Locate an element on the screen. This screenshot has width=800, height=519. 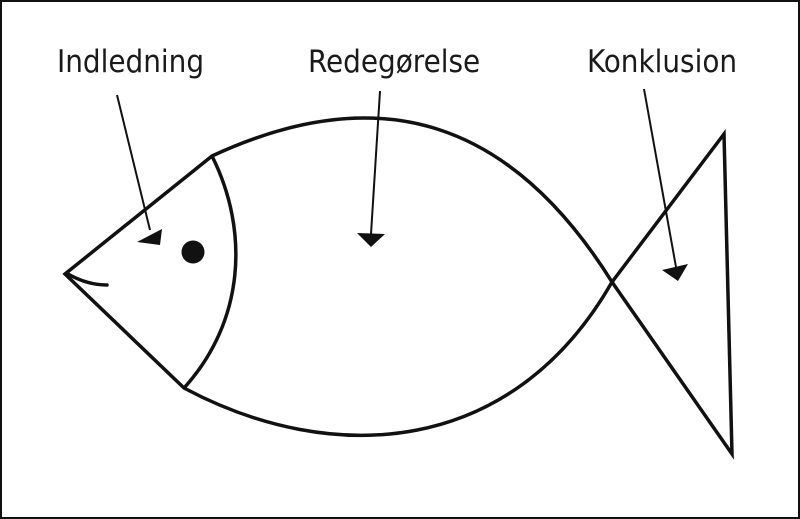
arrow-intro-head is located at coordinates (149, 237).